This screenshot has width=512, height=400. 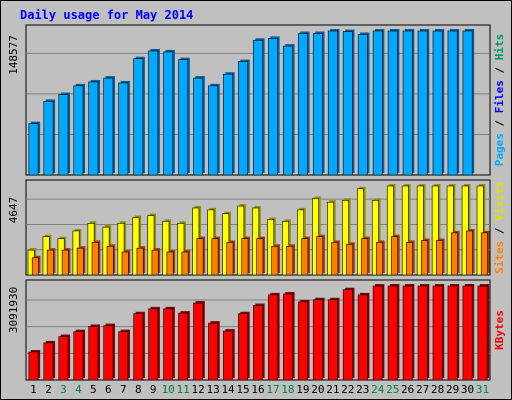 What do you see at coordinates (499, 47) in the screenshot?
I see `legend-item: Hits` at bounding box center [499, 47].